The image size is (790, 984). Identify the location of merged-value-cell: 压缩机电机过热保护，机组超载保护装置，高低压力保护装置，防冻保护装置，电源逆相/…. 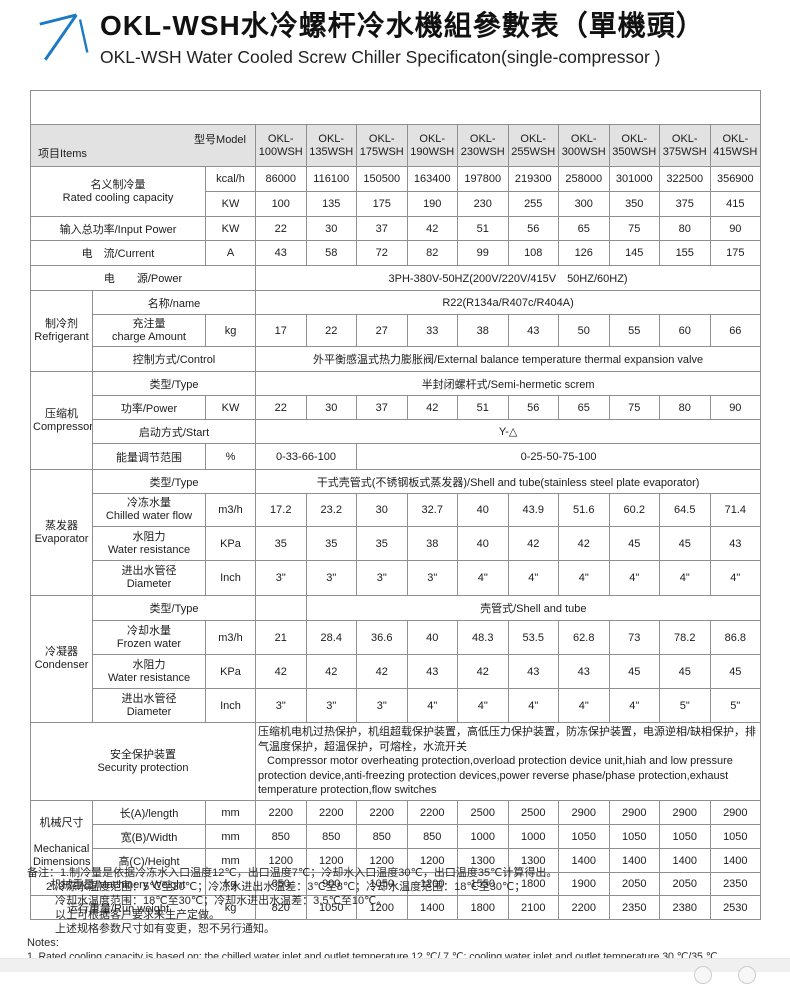
(508, 761).